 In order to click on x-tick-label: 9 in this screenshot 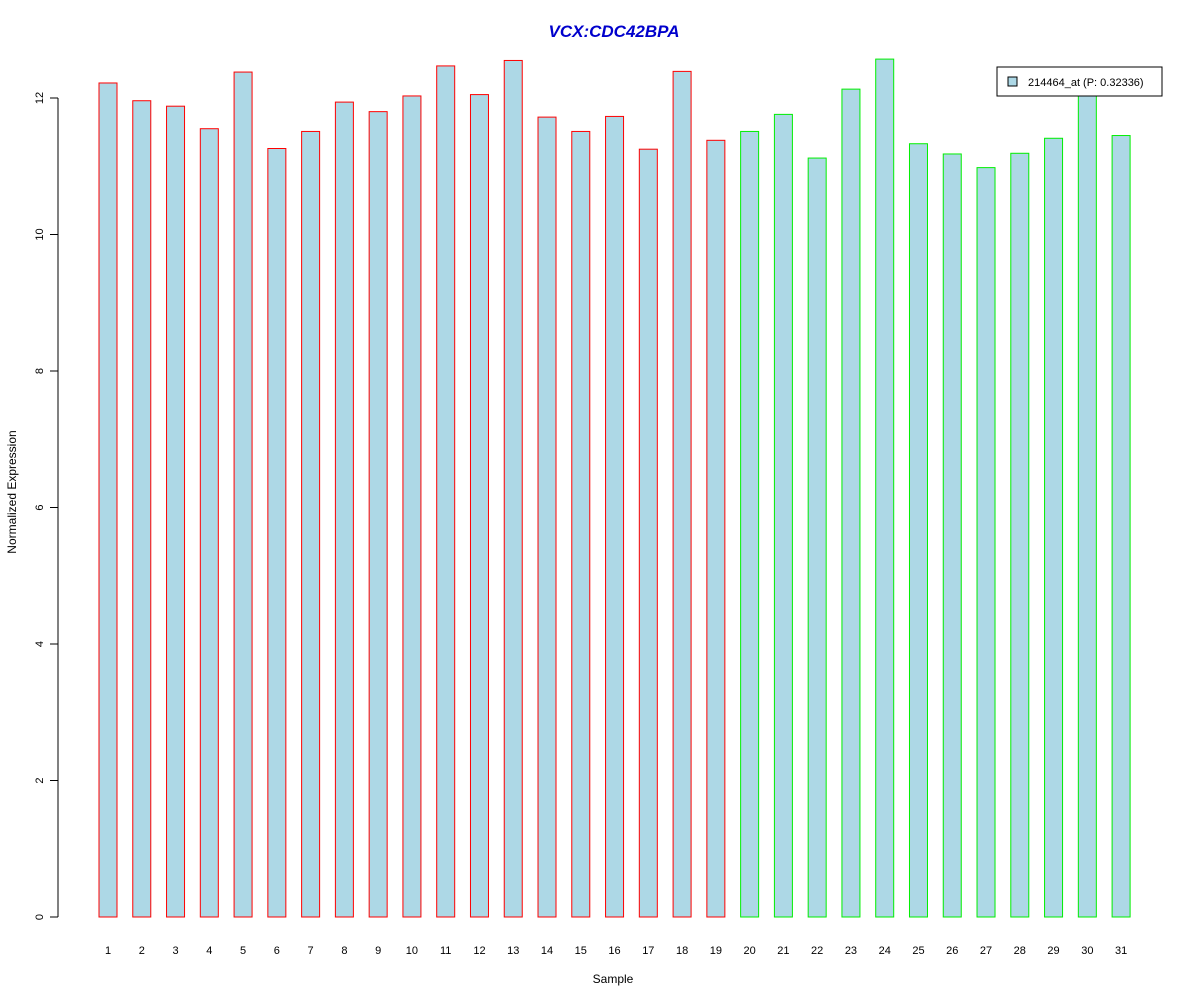, I will do `click(378, 951)`.